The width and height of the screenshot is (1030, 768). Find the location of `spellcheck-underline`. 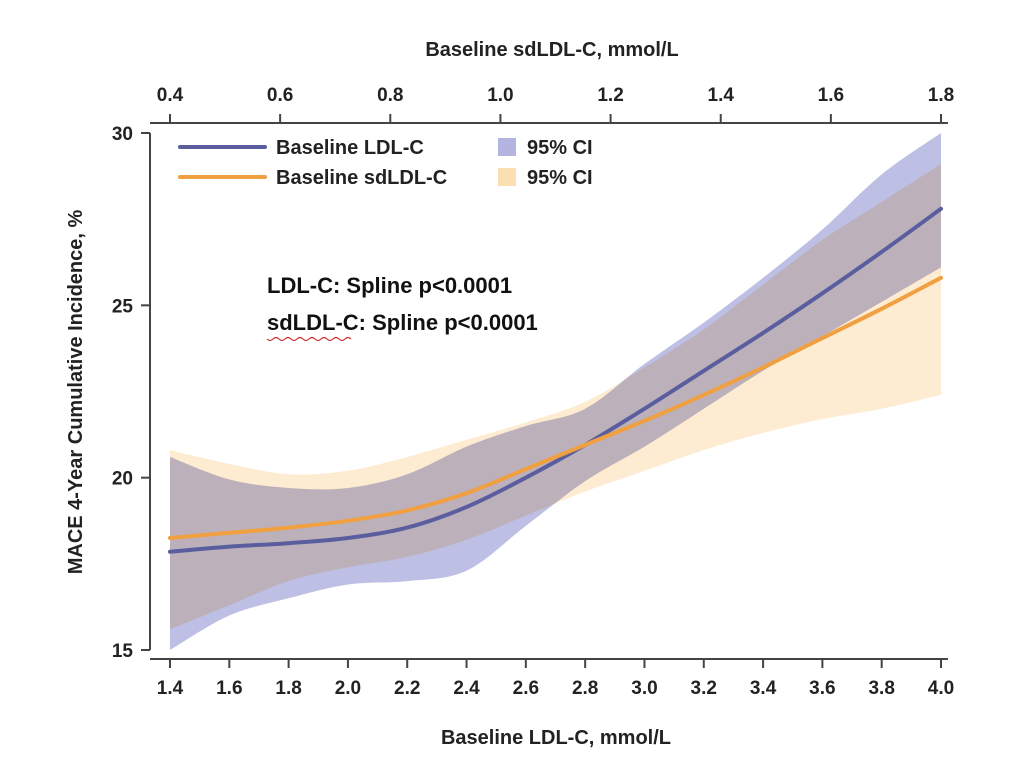

spellcheck-underline is located at coordinates (309, 339).